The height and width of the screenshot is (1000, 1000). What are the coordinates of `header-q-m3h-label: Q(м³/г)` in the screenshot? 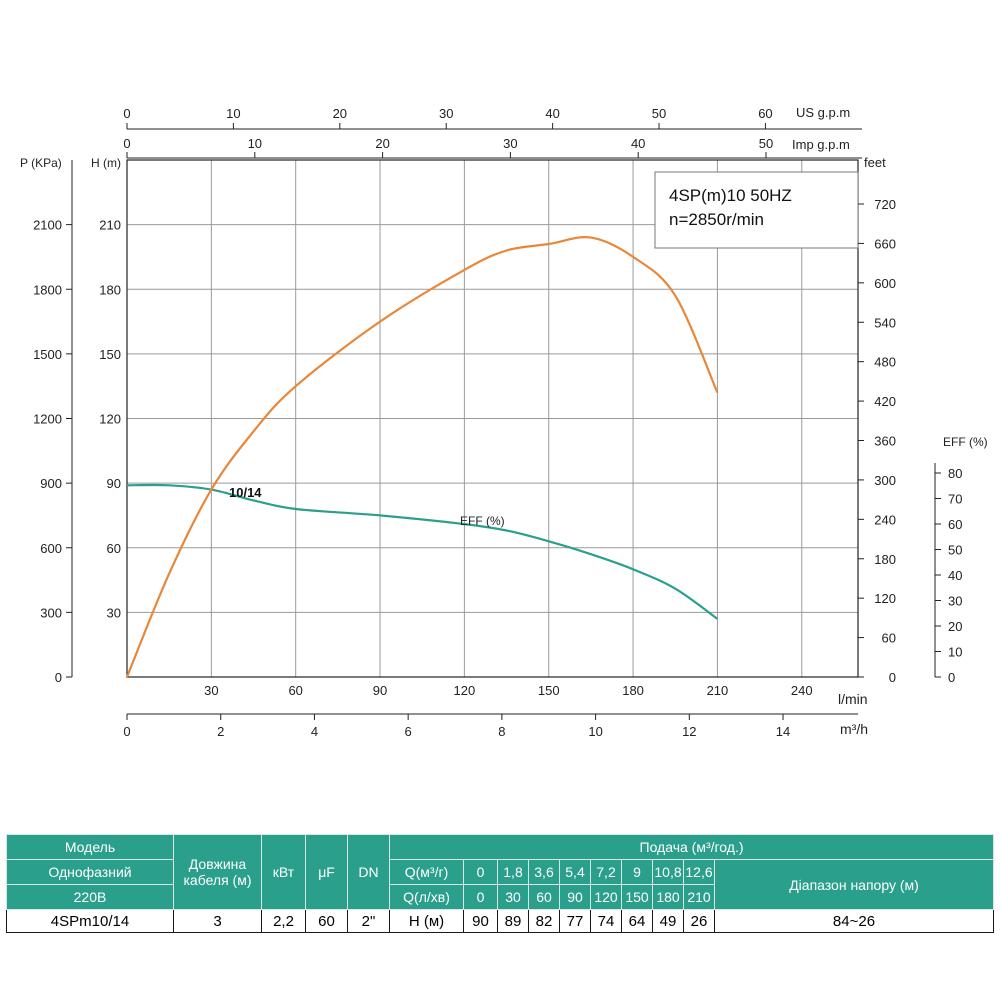 It's located at (426, 872).